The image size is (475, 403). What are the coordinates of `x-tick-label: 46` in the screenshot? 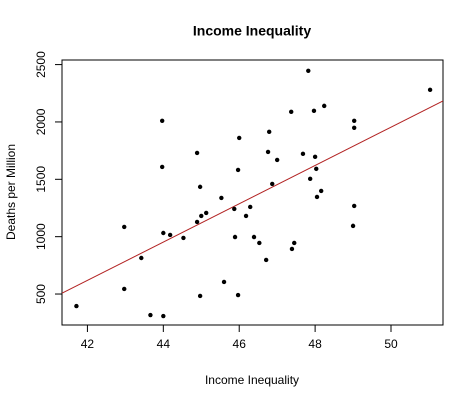 It's located at (240, 344).